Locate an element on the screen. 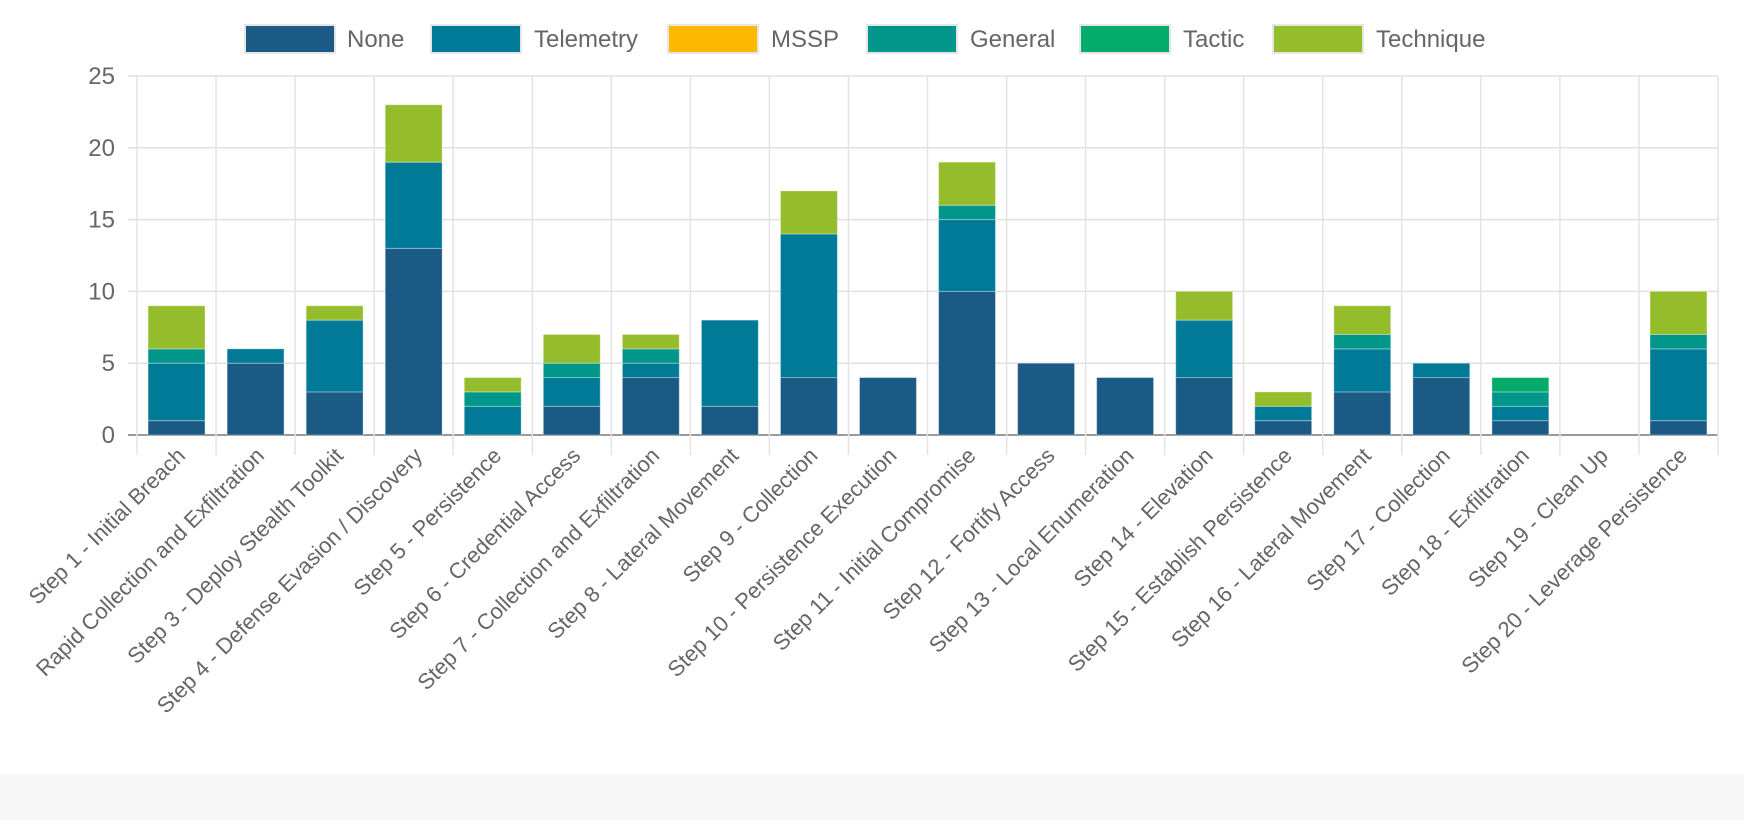 The image size is (1744, 825). y-tick-label: 0 is located at coordinates (108, 435).